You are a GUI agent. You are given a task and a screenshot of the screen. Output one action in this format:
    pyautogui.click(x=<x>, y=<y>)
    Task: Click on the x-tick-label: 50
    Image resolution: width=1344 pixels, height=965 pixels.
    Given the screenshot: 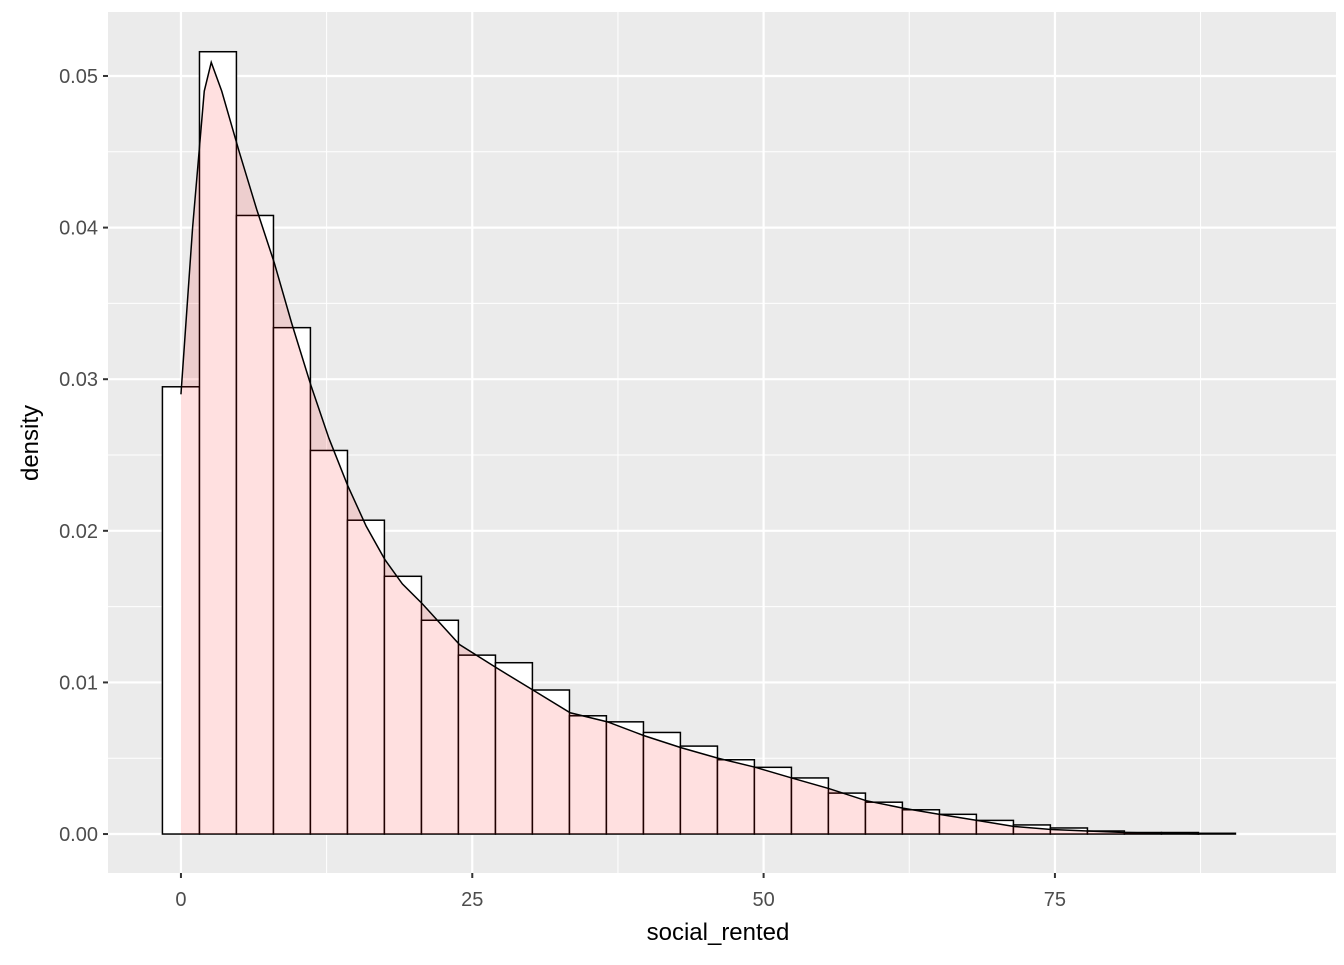 What is the action you would take?
    pyautogui.click(x=763, y=900)
    